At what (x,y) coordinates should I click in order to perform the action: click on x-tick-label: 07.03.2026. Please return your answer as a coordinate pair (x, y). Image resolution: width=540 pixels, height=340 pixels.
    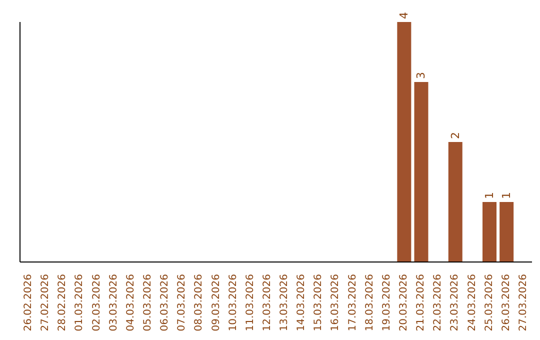
    Looking at the image, I should click on (182, 303).